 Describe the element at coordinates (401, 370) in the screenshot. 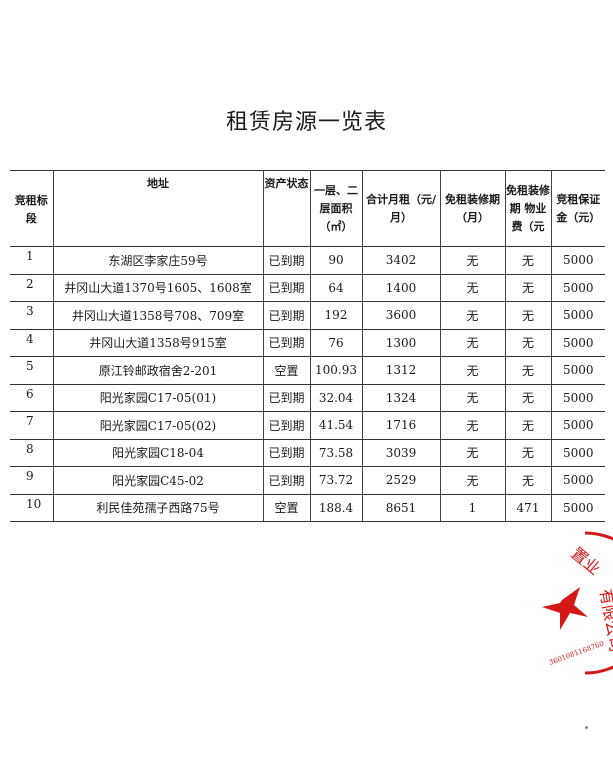

I see `cell-monthly-rent: 1312` at that location.